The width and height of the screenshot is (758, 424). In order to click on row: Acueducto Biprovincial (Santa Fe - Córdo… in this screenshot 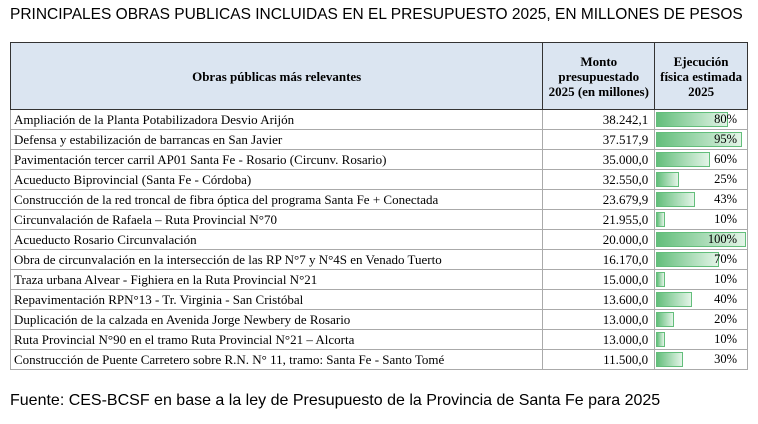, I will do `click(378, 179)`.